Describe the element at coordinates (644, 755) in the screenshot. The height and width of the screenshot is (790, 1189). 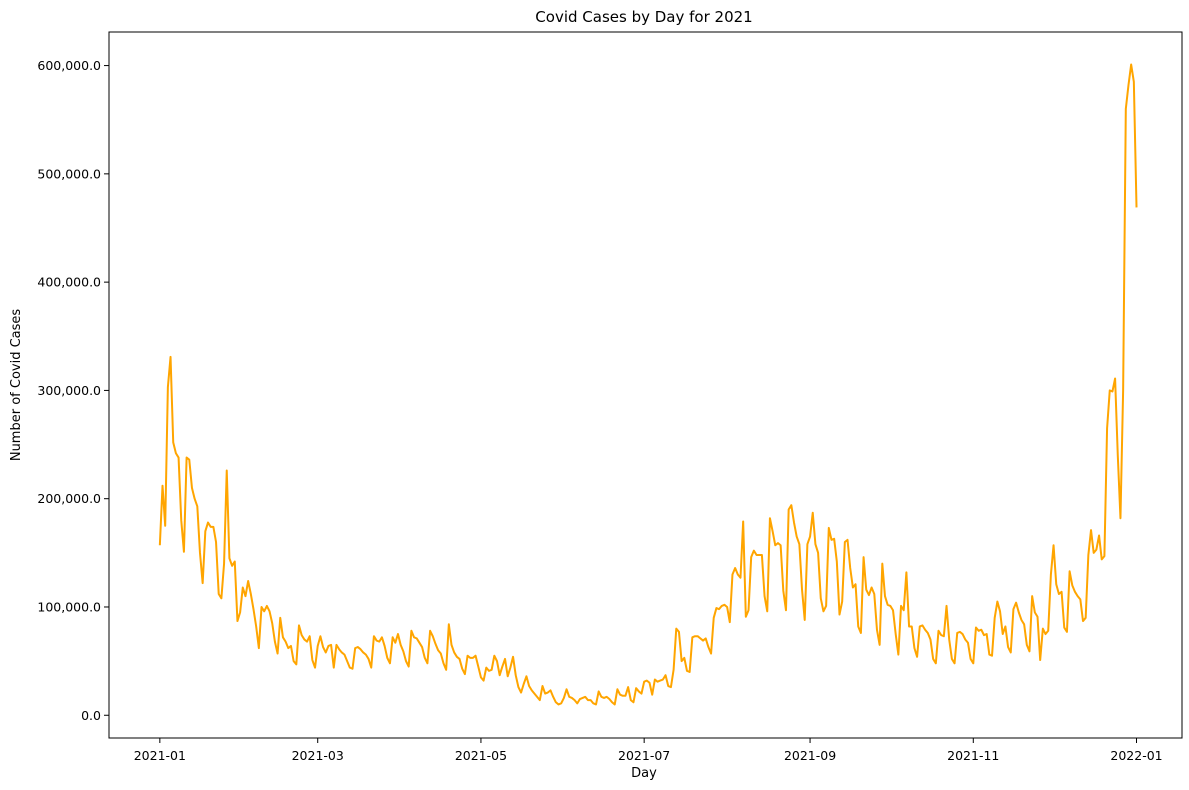
I see `x-tick-label: 2021-07` at that location.